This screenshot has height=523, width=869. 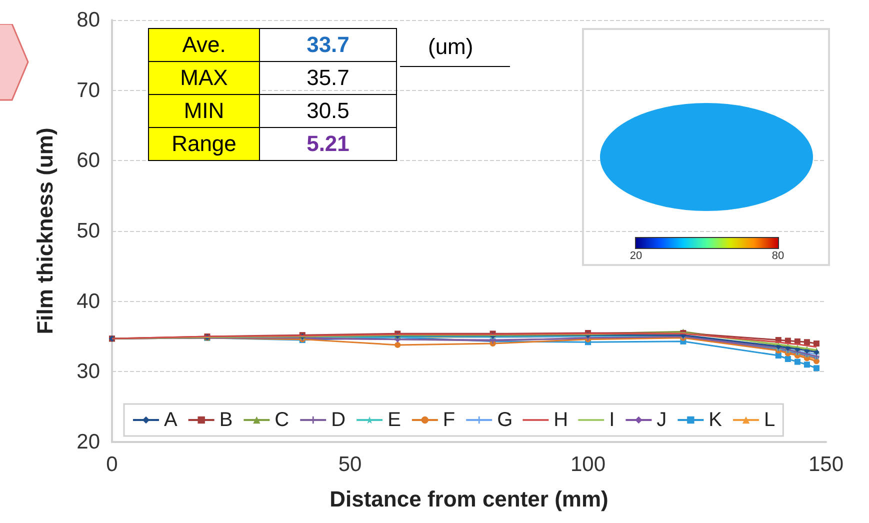 What do you see at coordinates (505, 420) in the screenshot?
I see `legend-label: G` at bounding box center [505, 420].